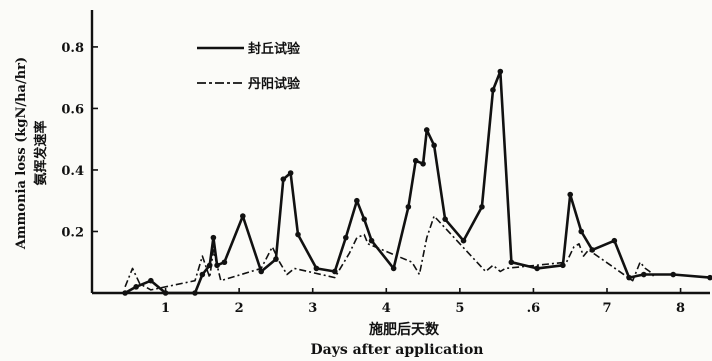 The height and width of the screenshot is (361, 712). What do you see at coordinates (165, 308) in the screenshot?
I see `x-tick-label: 1` at bounding box center [165, 308].